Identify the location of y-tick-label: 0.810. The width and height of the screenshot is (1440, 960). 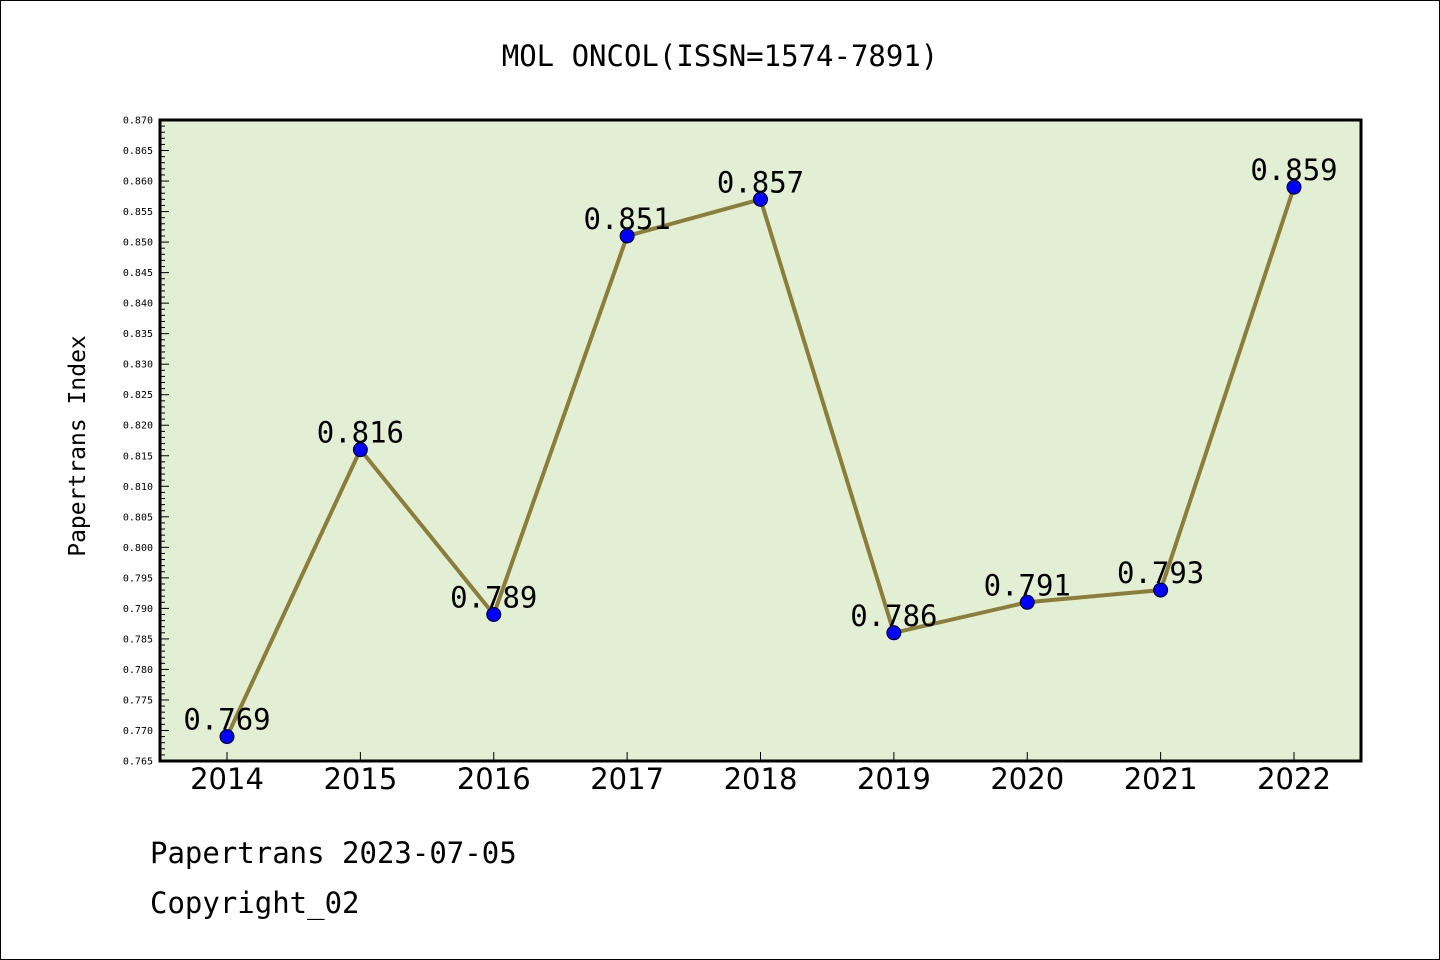
(138, 487).